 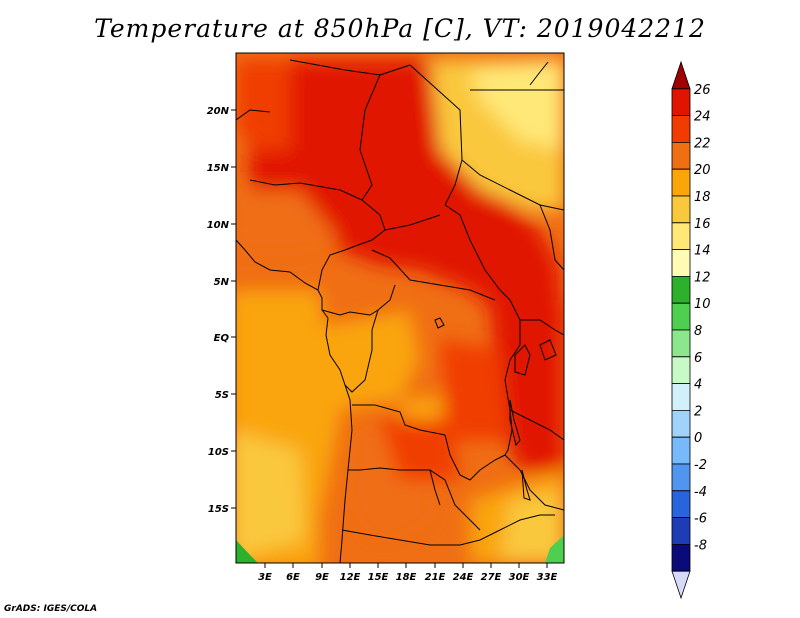 I want to click on latitude-axis: 20N 15N 10N 5N EQ 5S 10S 15S, so click(x=221, y=310).